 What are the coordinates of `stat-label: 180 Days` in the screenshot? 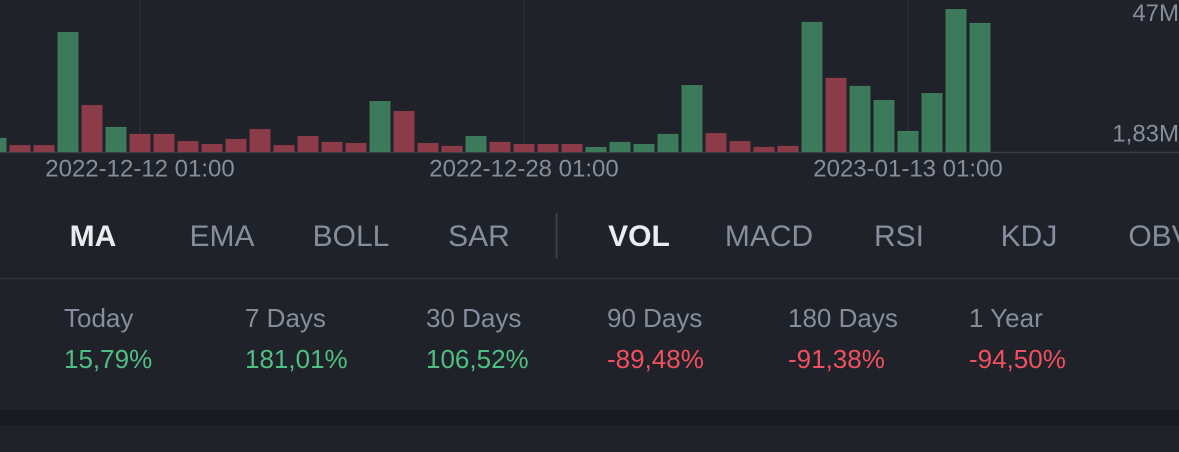 It's located at (843, 318).